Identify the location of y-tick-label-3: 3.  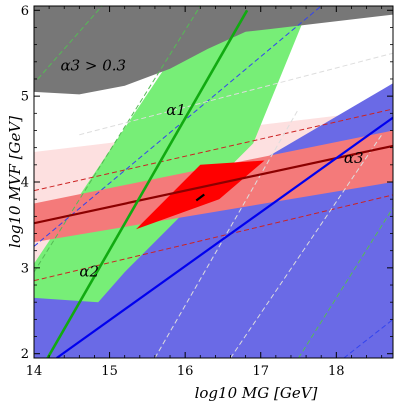
(25, 268).